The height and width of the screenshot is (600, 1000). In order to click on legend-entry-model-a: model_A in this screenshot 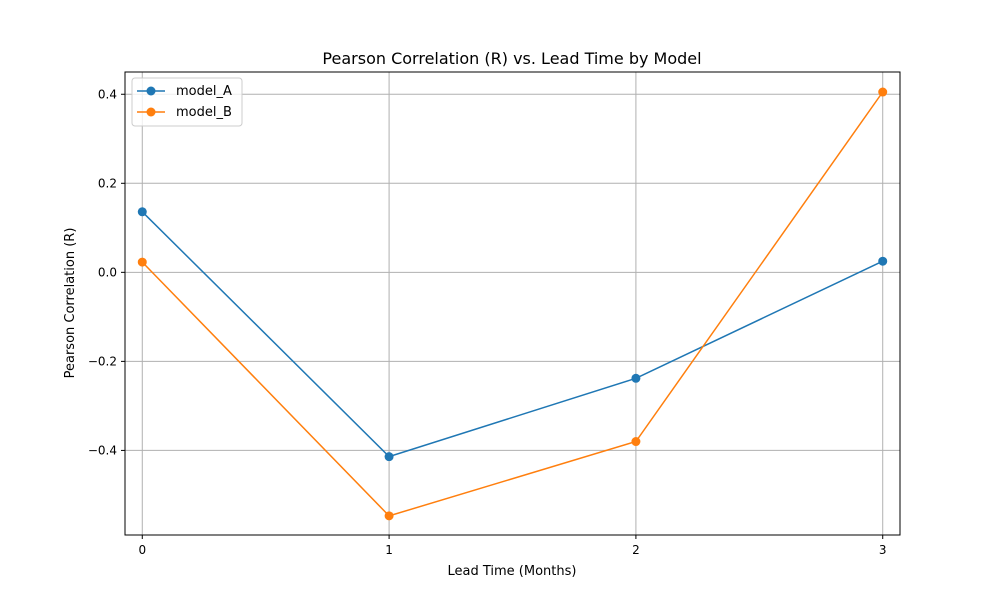, I will do `click(184, 91)`.